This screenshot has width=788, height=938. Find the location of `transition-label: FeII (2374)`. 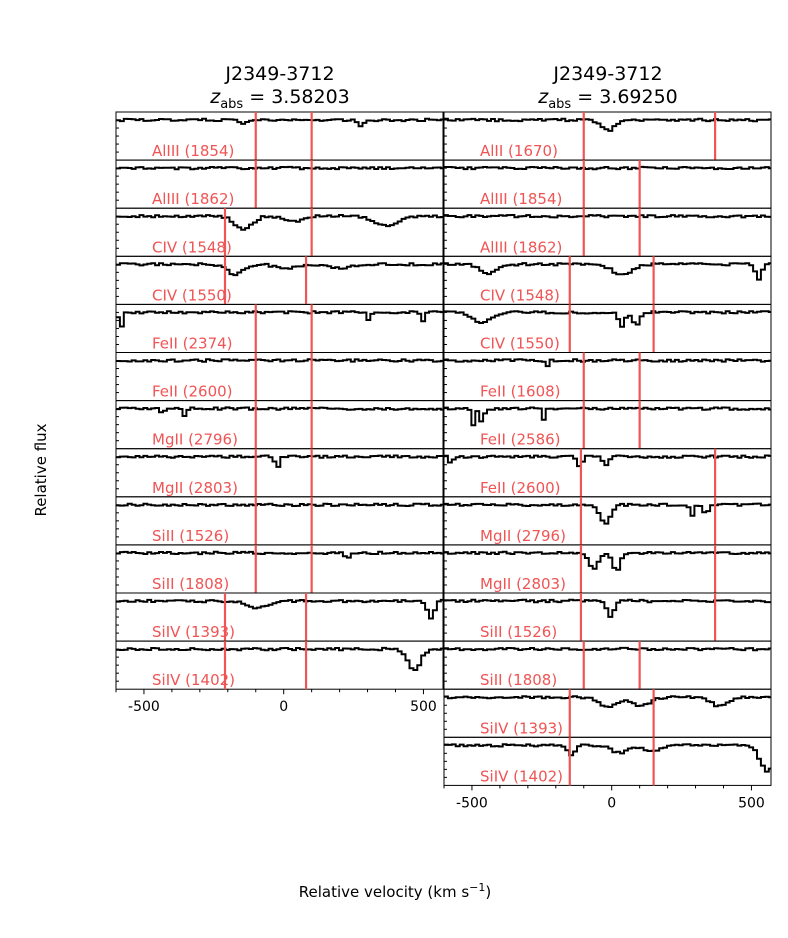

transition-label: FeII (2374) is located at coordinates (192, 344).